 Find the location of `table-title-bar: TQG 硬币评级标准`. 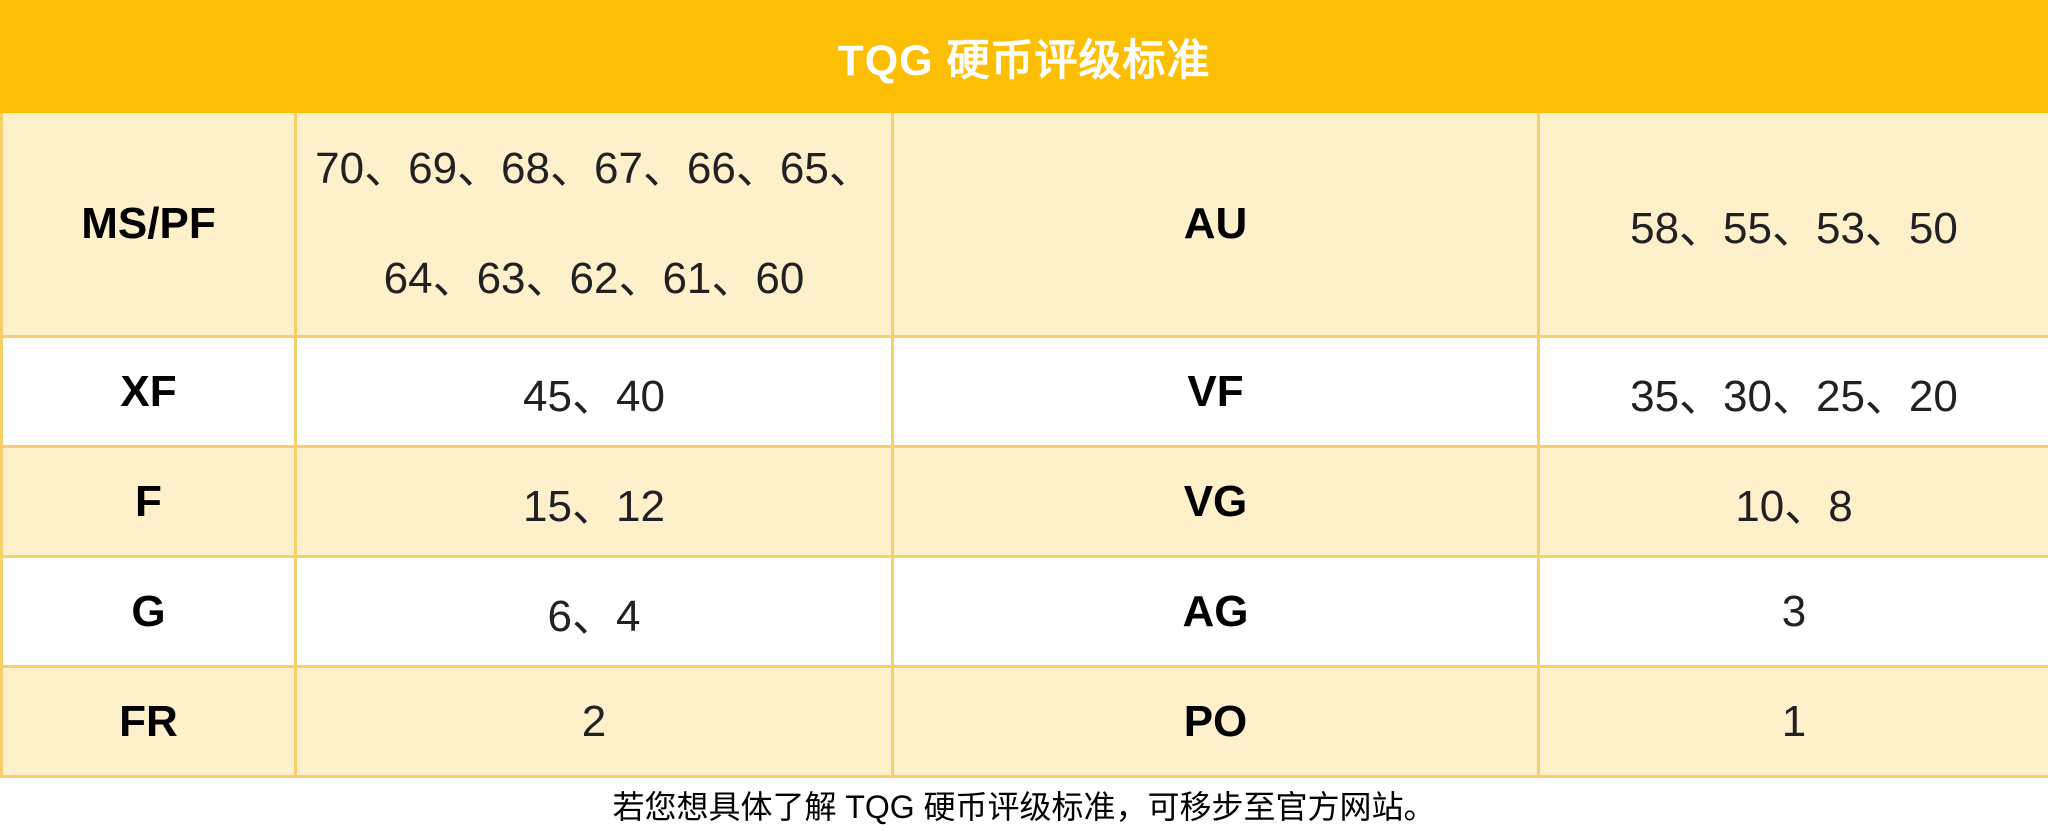

table-title-bar: TQG 硬币评级标准 is located at coordinates (1024, 56).